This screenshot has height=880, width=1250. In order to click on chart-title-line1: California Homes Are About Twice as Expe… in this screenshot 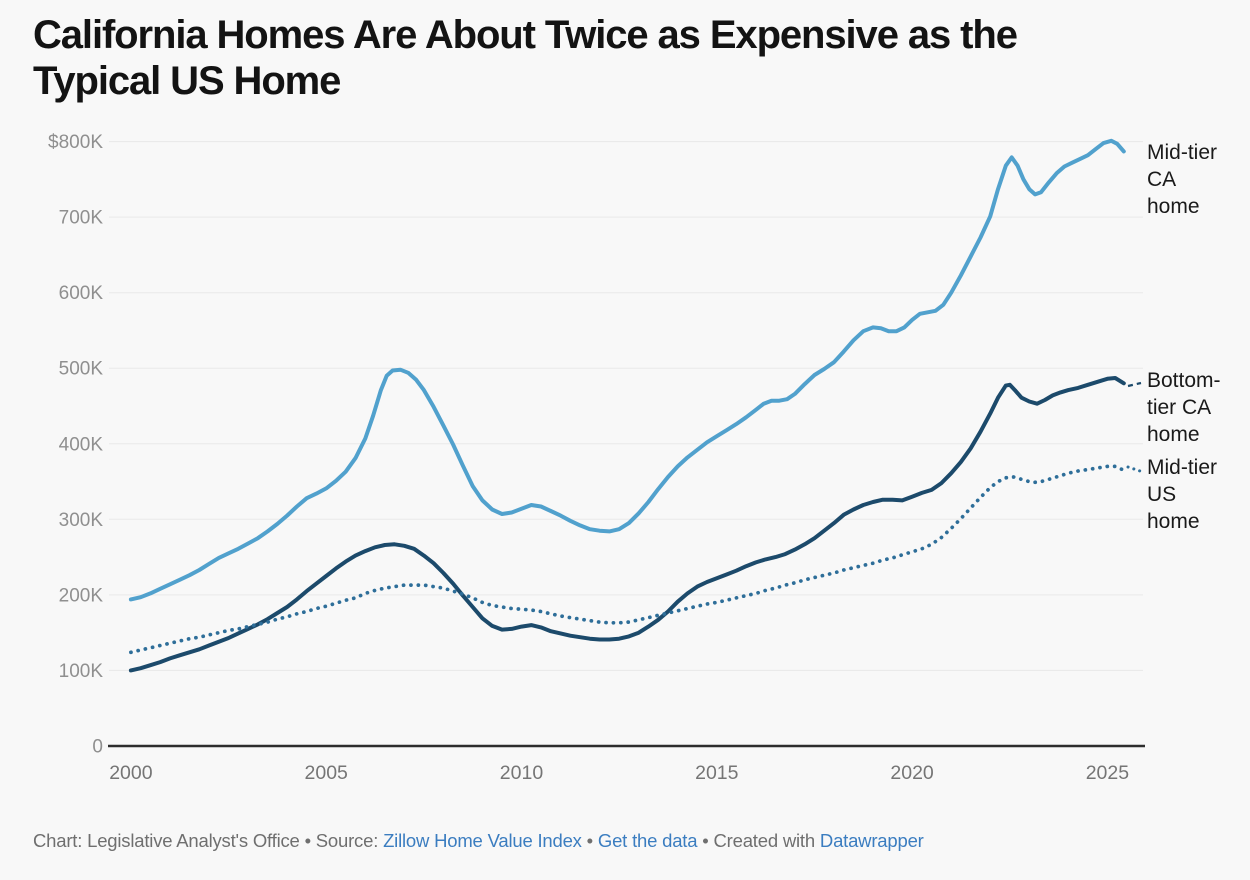, I will do `click(525, 35)`.